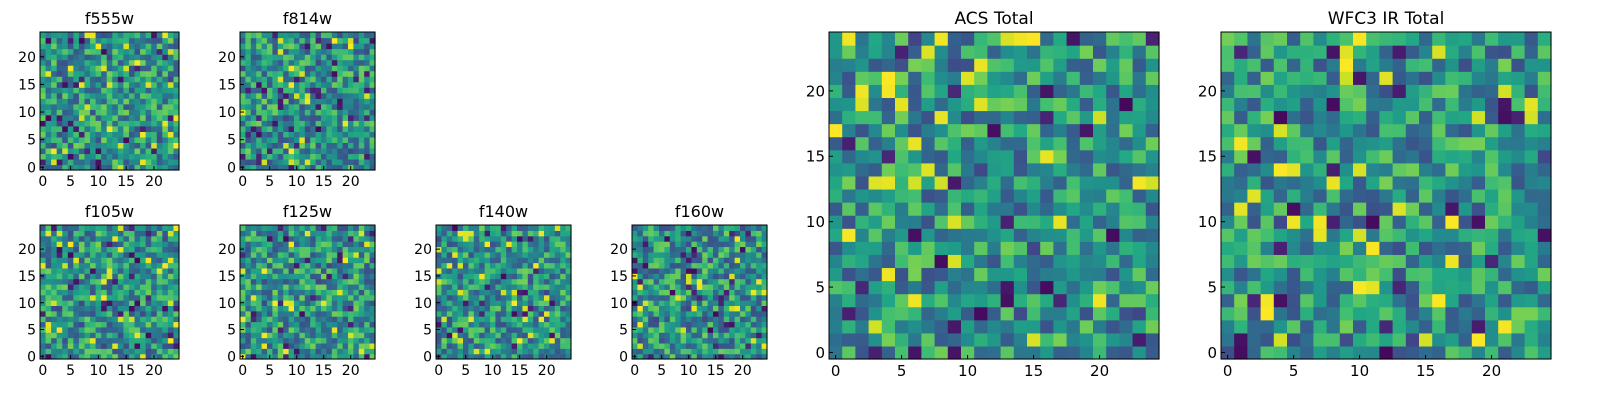  What do you see at coordinates (743, 371) in the screenshot?
I see `x-tick-label: 20` at bounding box center [743, 371].